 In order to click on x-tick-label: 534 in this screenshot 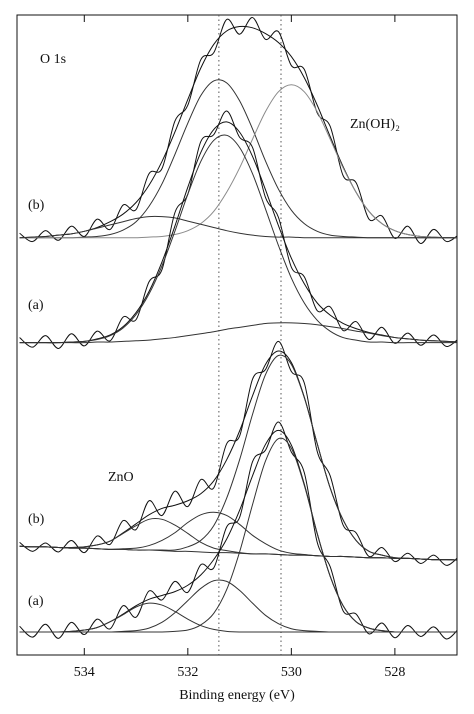, I will do `click(84, 672)`.